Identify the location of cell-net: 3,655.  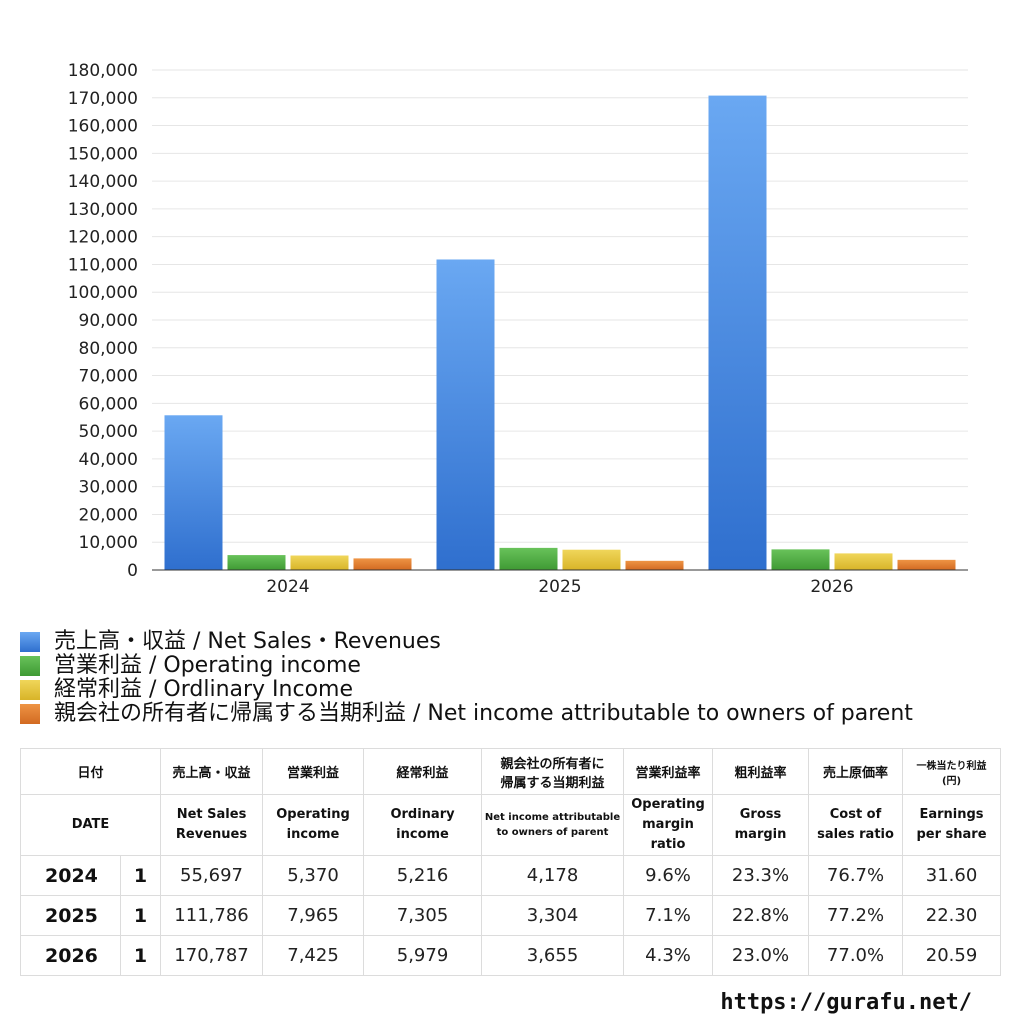
(553, 955).